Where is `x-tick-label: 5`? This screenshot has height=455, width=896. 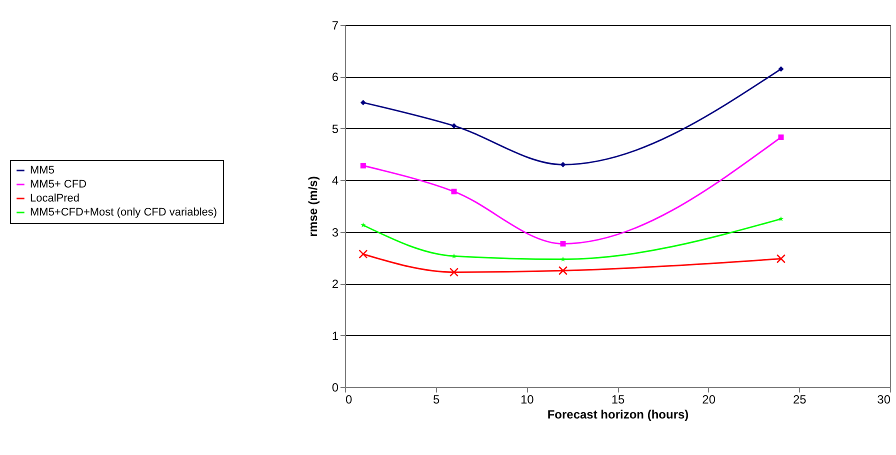
x-tick-label: 5 is located at coordinates (436, 399).